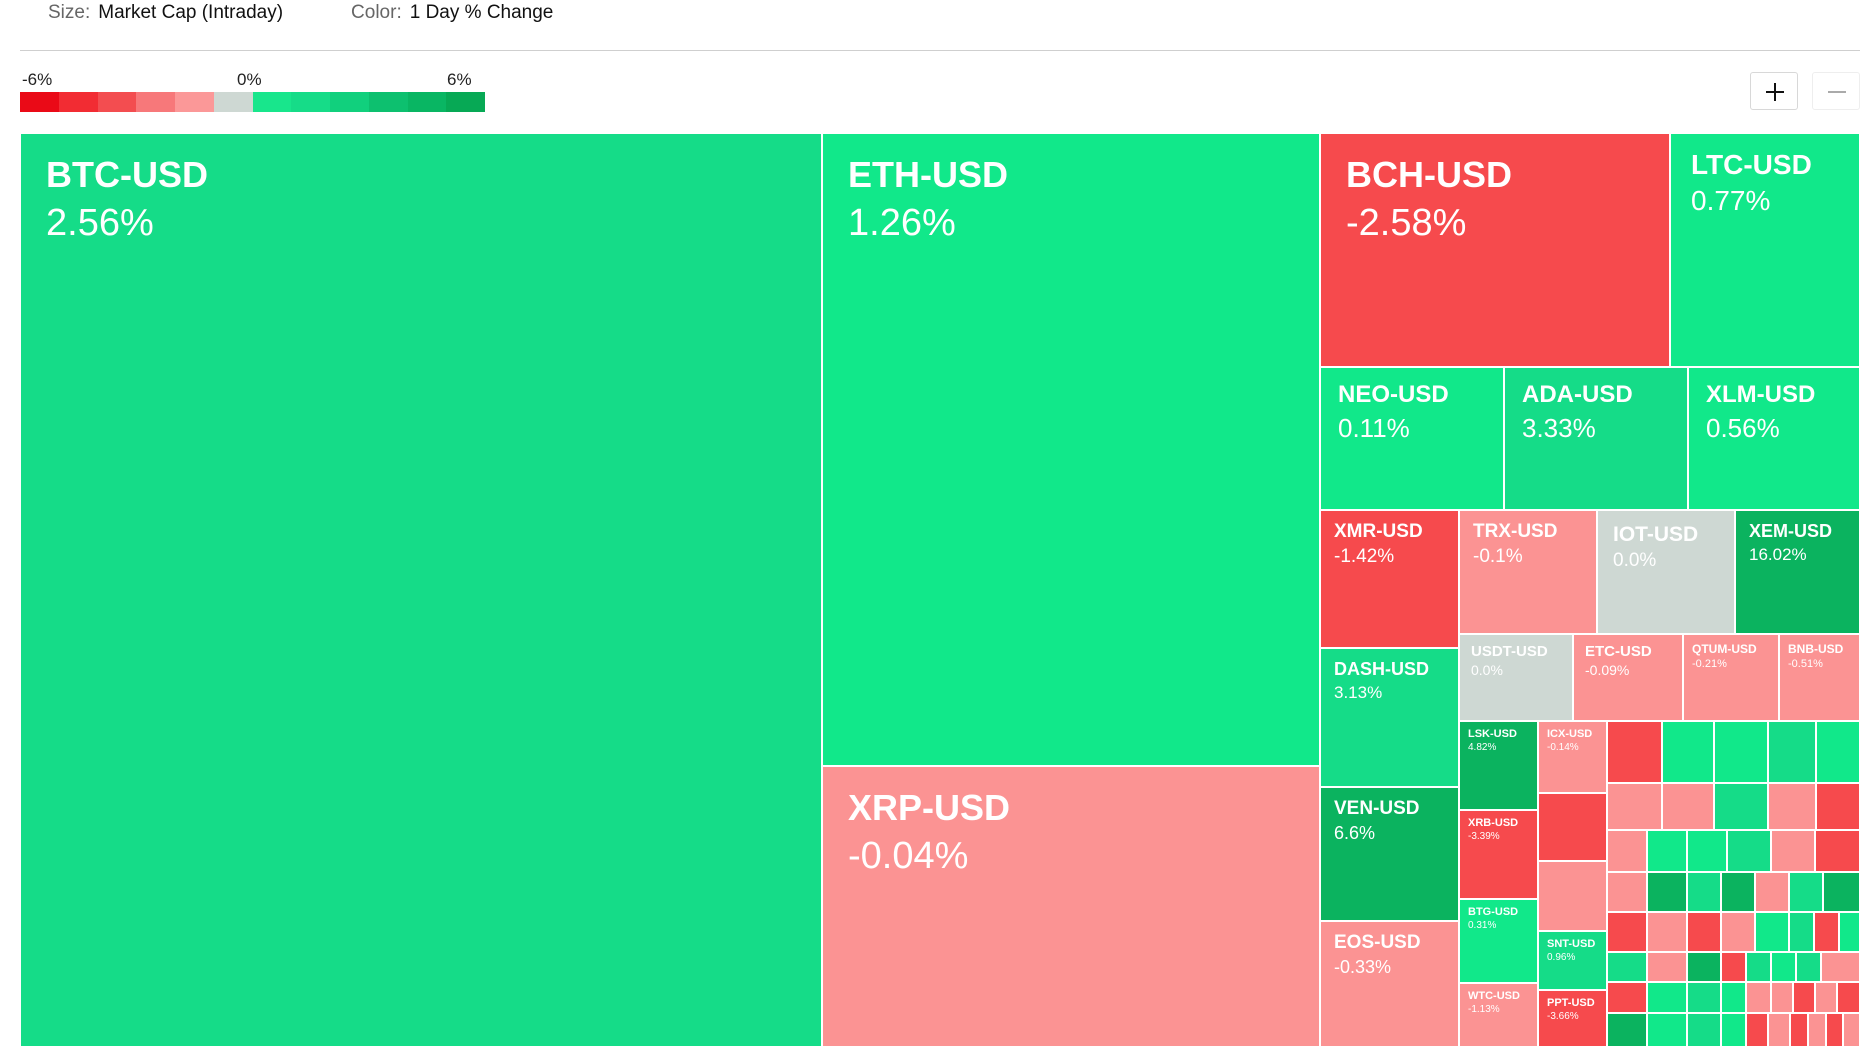 The width and height of the screenshot is (1870, 1056). Describe the element at coordinates (1731, 200) in the screenshot. I see `tile-change: 0.77%` at that location.